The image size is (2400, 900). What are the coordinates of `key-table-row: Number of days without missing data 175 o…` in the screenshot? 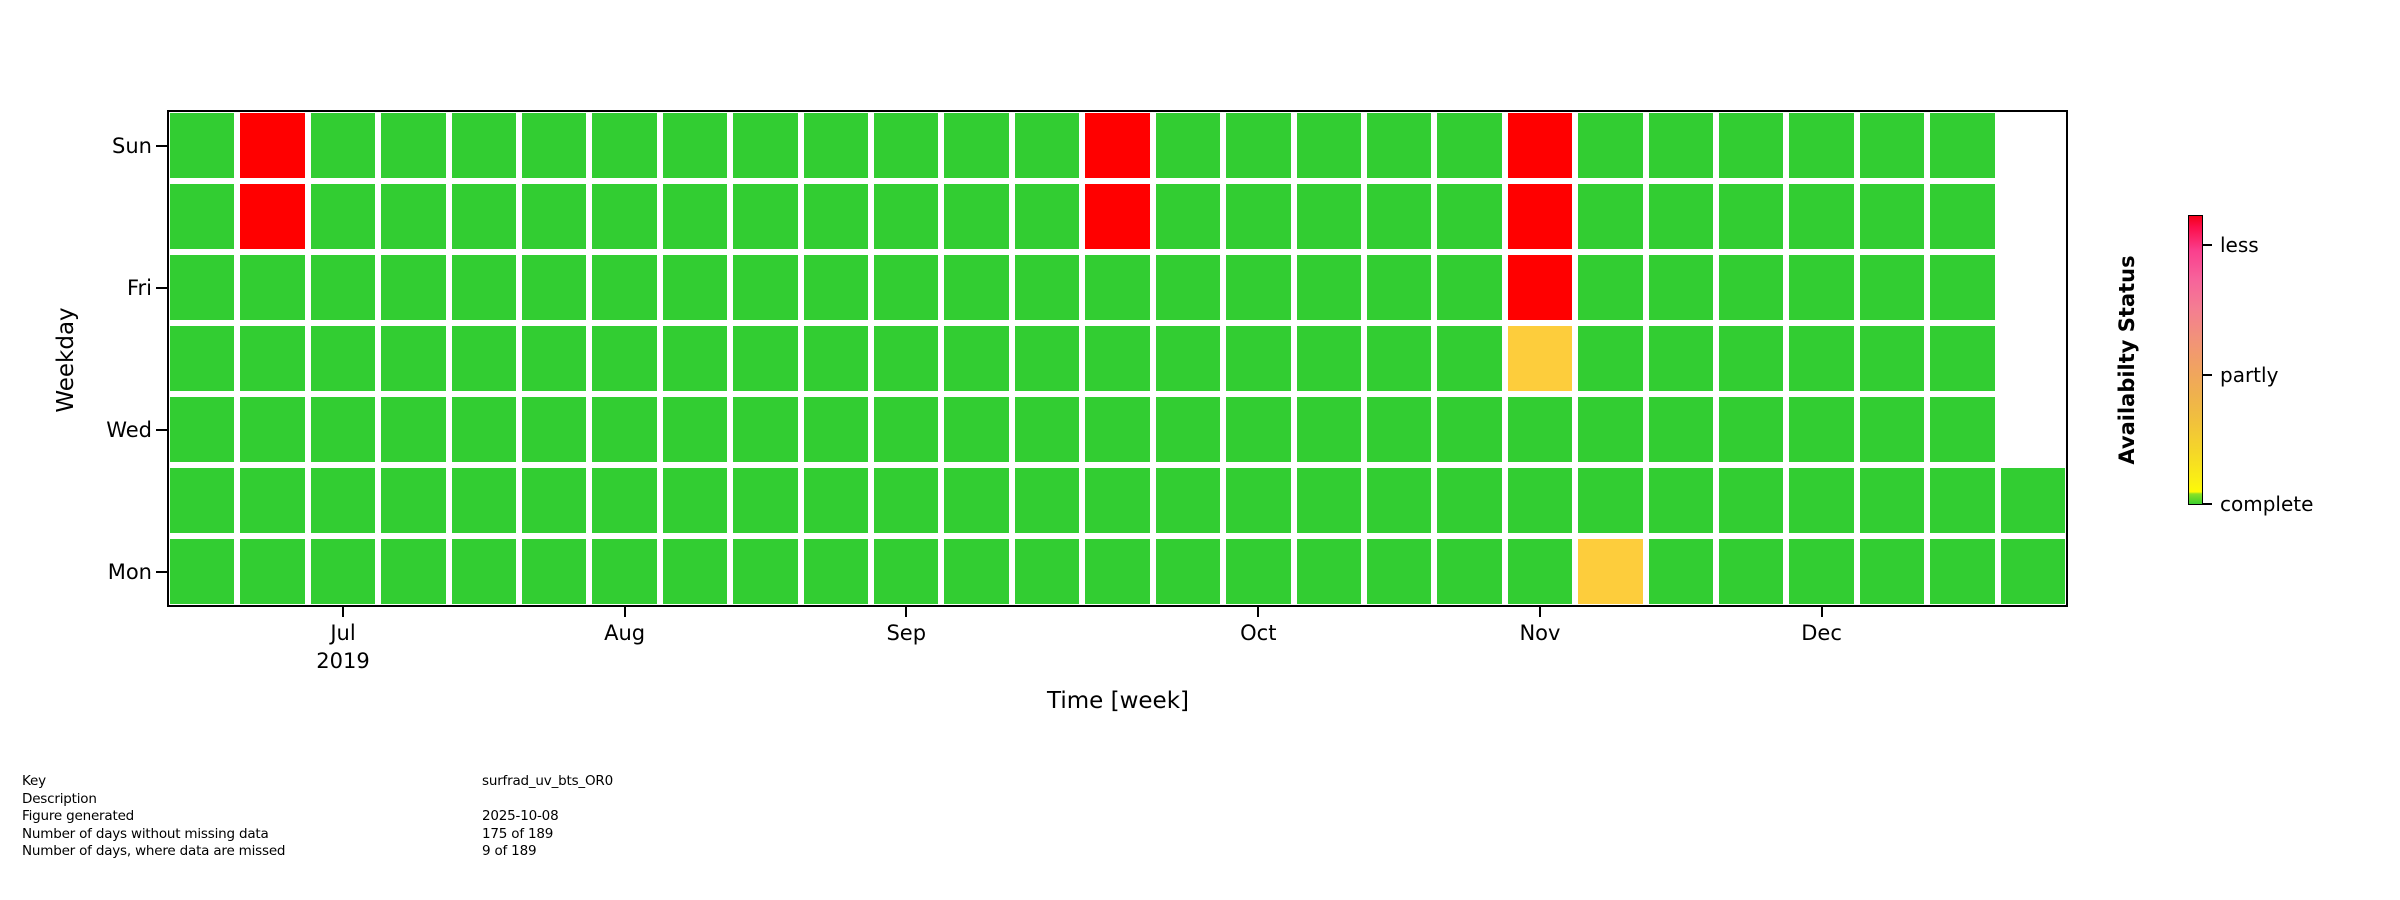 It's located at (472, 834).